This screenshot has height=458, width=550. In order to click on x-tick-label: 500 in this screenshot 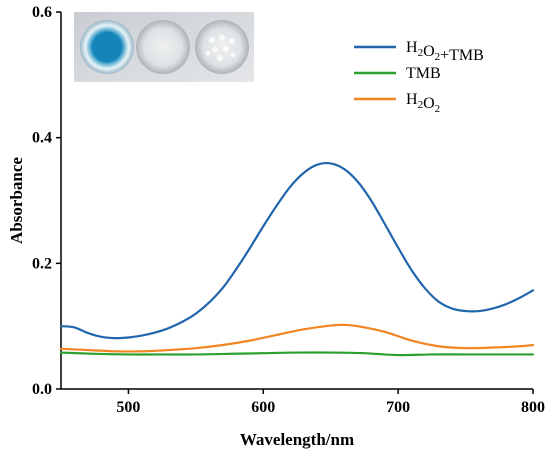, I will do `click(128, 407)`.